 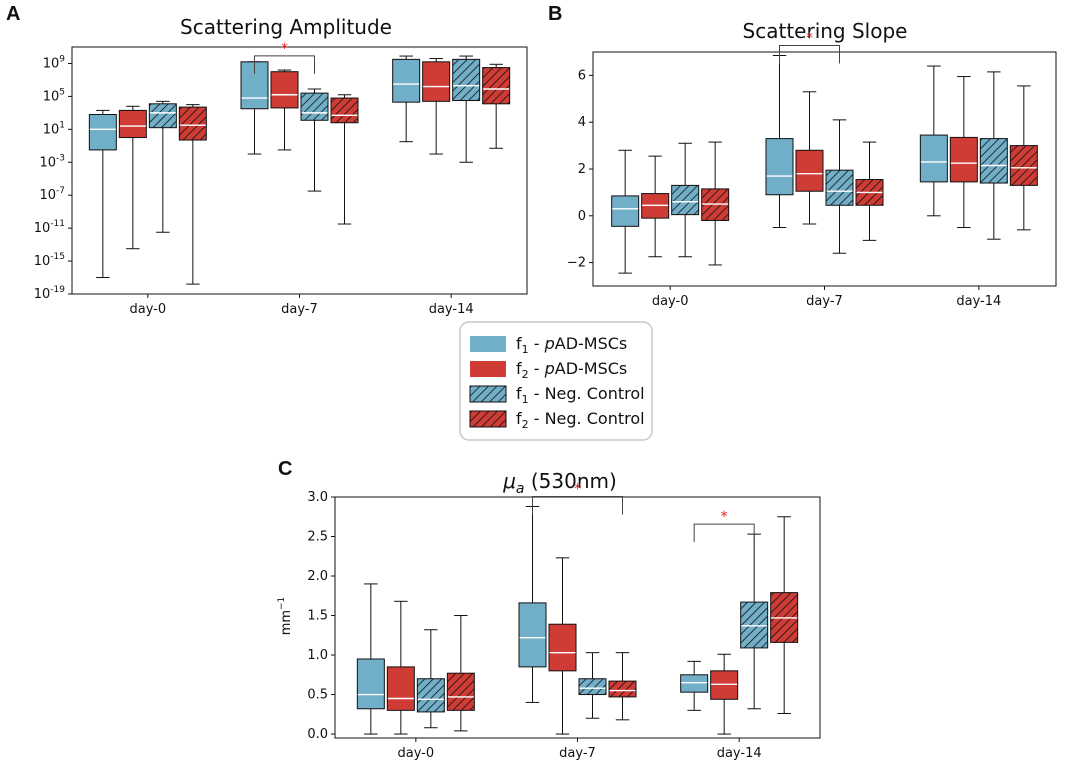 What do you see at coordinates (317, 576) in the screenshot?
I see `y-tick-label: 2.0` at bounding box center [317, 576].